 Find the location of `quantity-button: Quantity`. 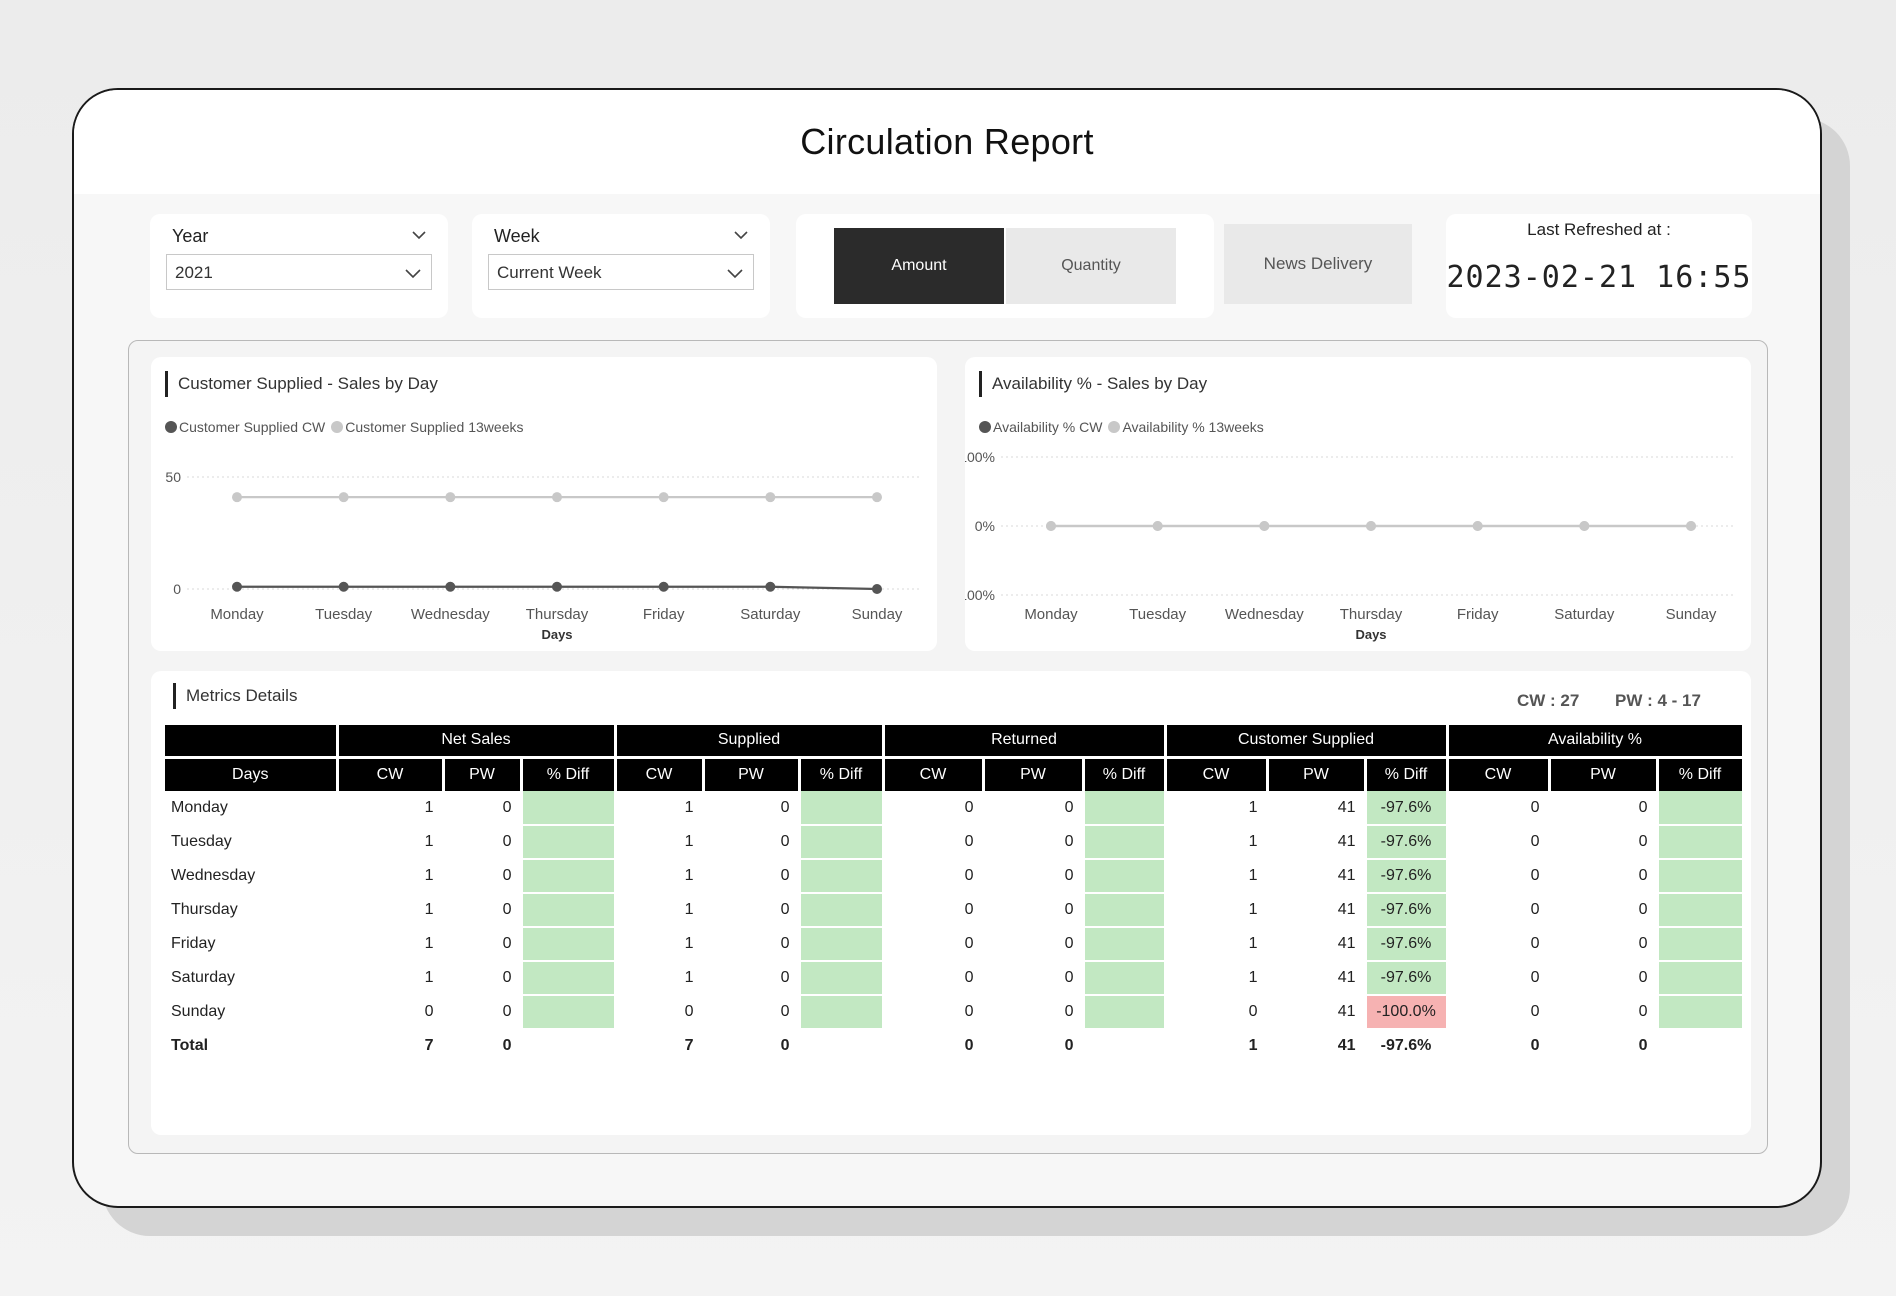

quantity-button: Quantity is located at coordinates (1091, 266).